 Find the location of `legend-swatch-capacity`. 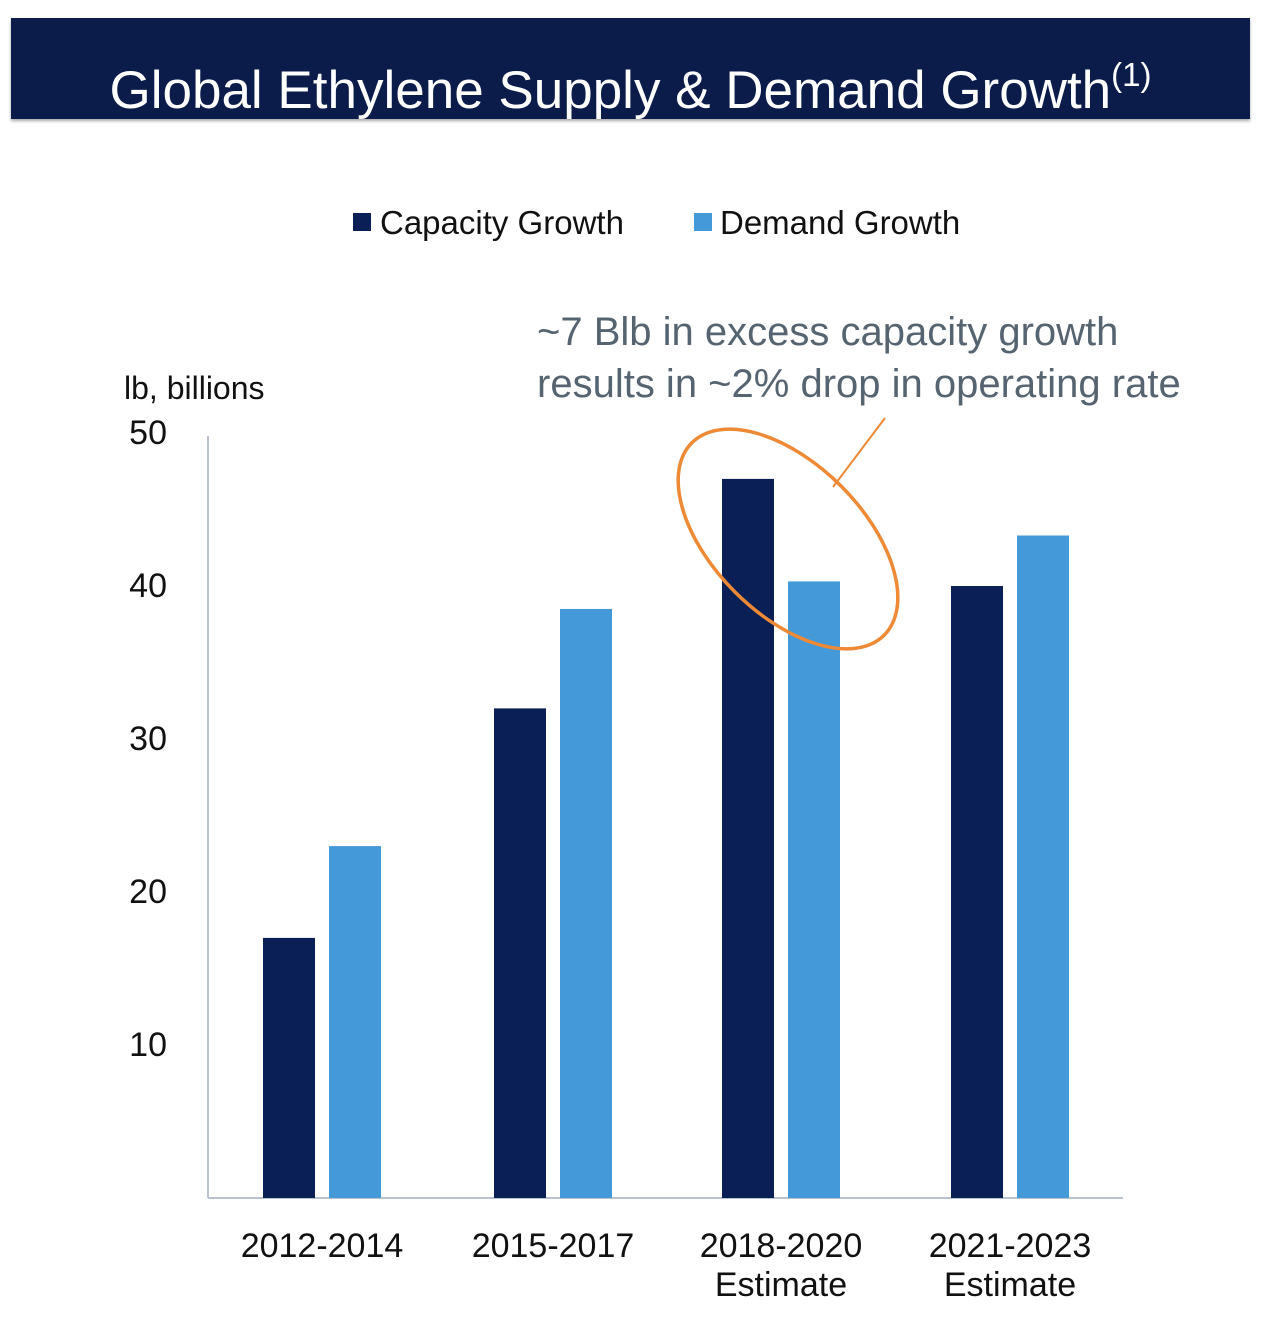

legend-swatch-capacity is located at coordinates (362, 222).